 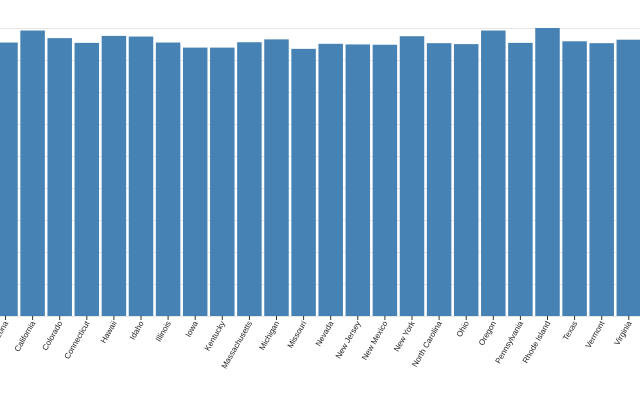 What do you see at coordinates (109, 331) in the screenshot?
I see `x-tick-label: Hawaii` at bounding box center [109, 331].